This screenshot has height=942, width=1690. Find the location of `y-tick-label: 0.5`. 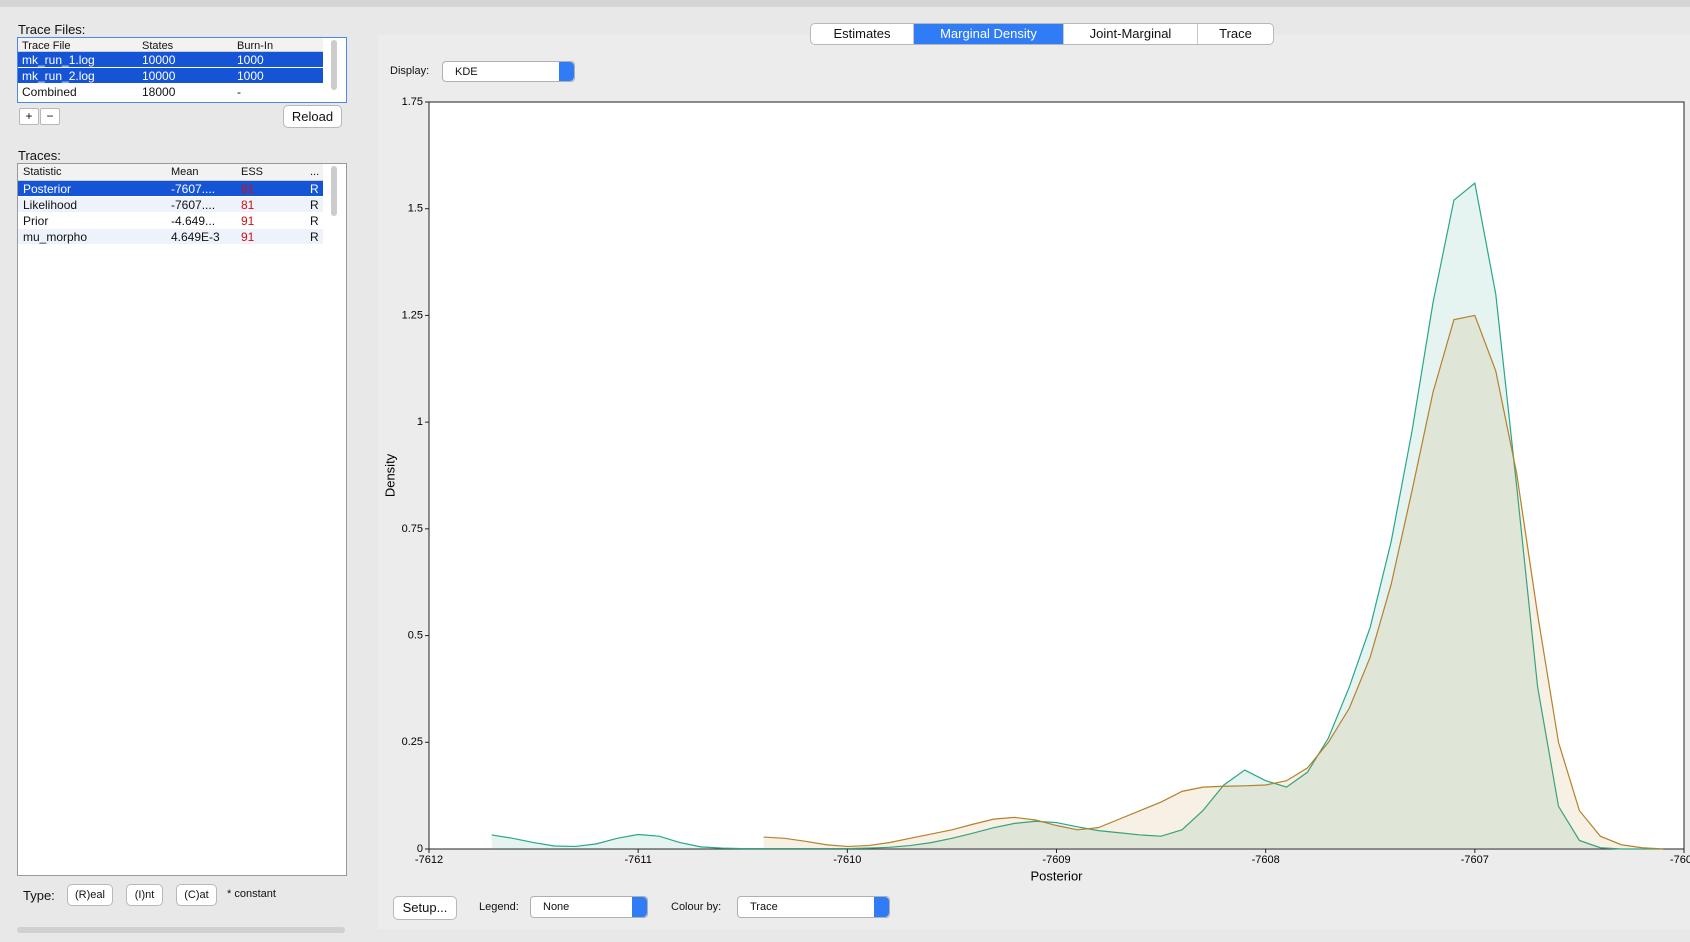

y-tick-label: 0.5 is located at coordinates (415, 635).